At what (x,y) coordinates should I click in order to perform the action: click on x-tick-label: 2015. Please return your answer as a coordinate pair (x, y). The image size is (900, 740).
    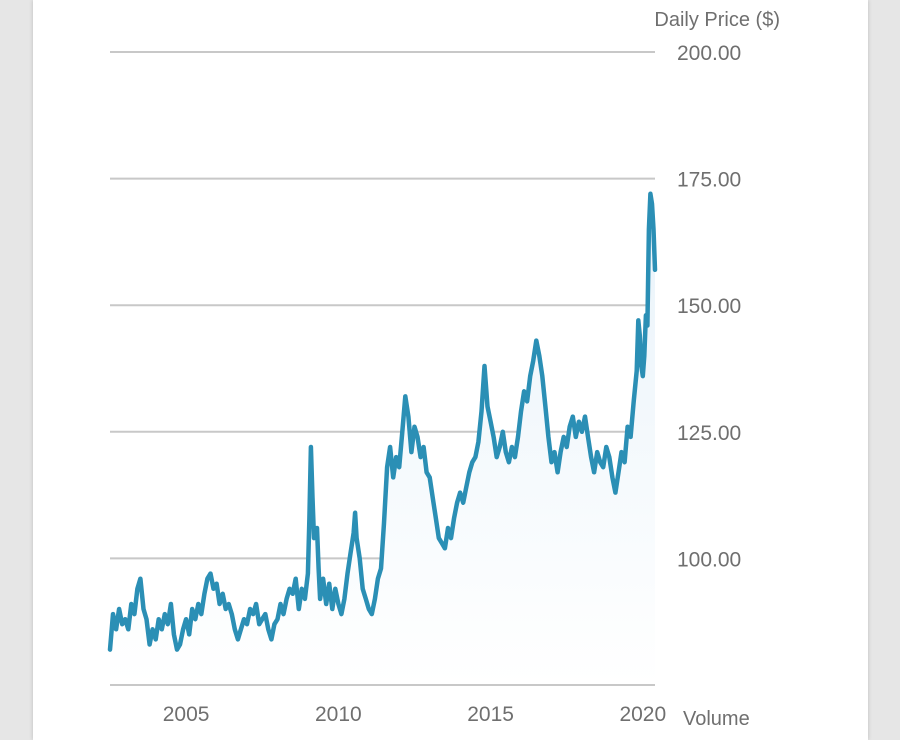
    Looking at the image, I should click on (490, 714).